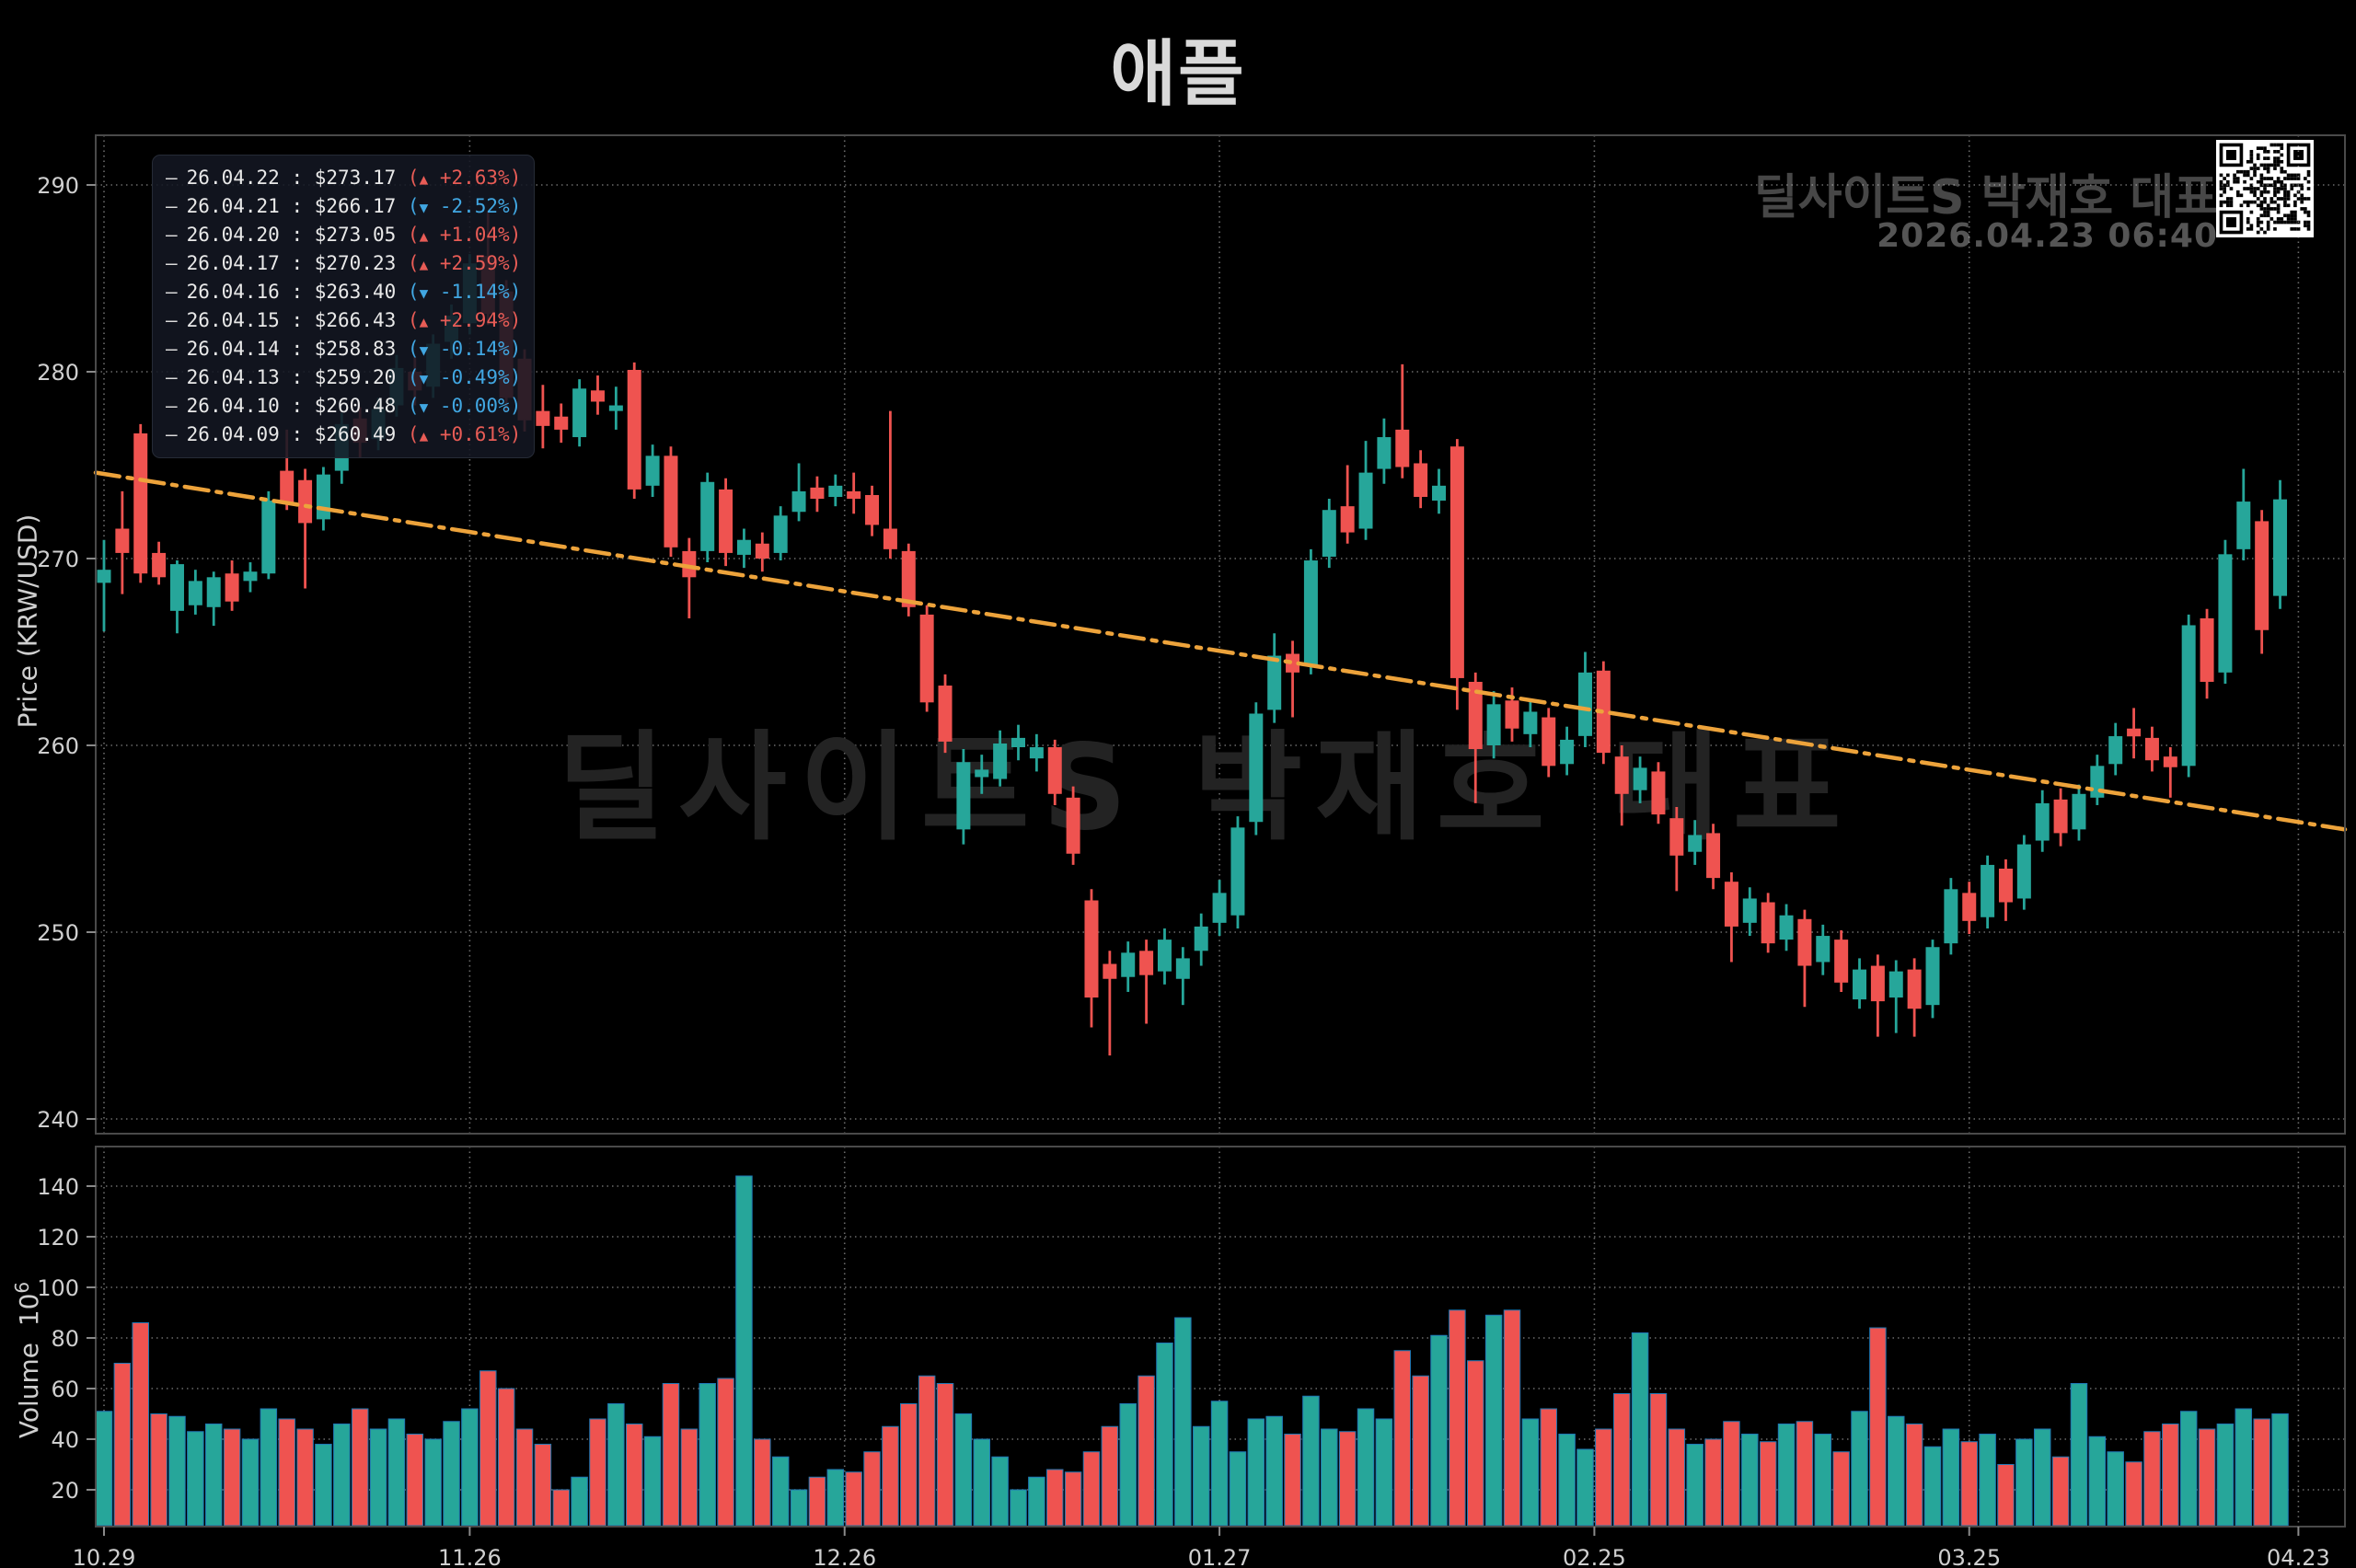 This screenshot has height=1568, width=2356. Describe the element at coordinates (355, 206) in the screenshot. I see `legend-price: $266.17` at that location.